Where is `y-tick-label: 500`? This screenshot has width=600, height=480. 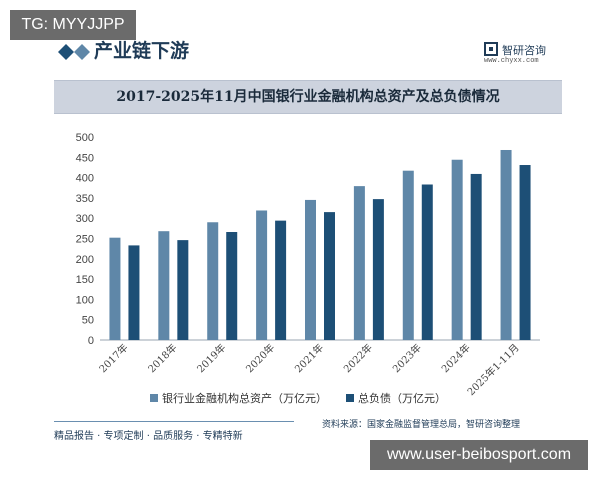 y-tick-label: 500 is located at coordinates (85, 138).